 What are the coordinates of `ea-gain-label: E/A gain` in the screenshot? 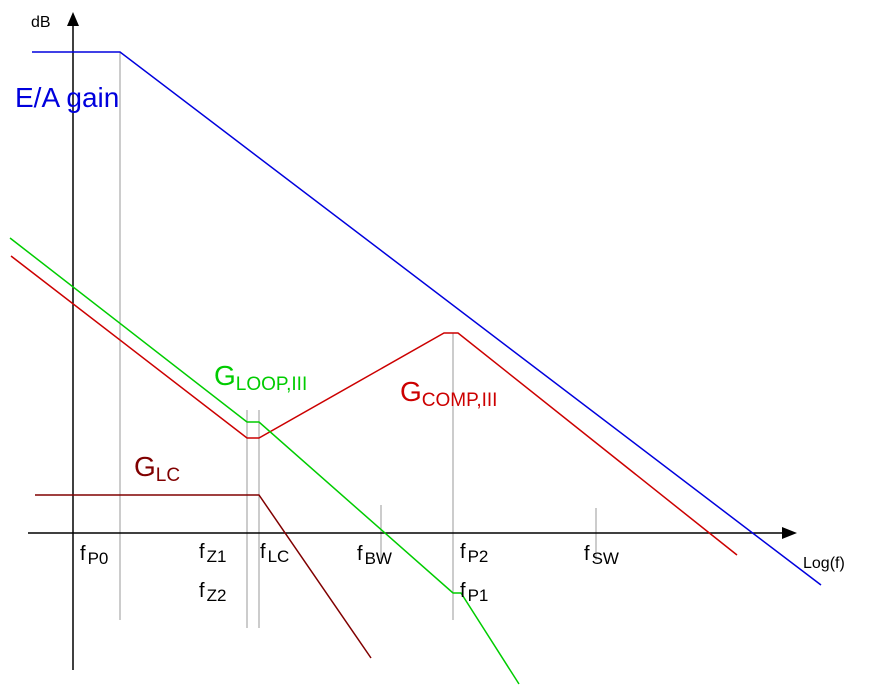 It's located at (67, 97).